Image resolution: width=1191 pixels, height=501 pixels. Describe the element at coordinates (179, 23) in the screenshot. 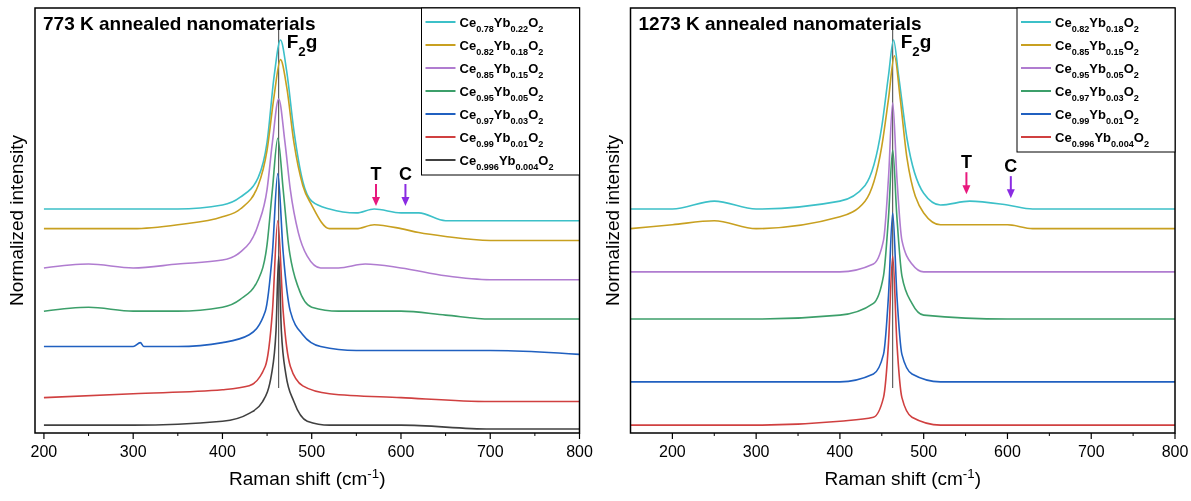

I see `chart-title: 773 K annealed nanomaterials` at that location.